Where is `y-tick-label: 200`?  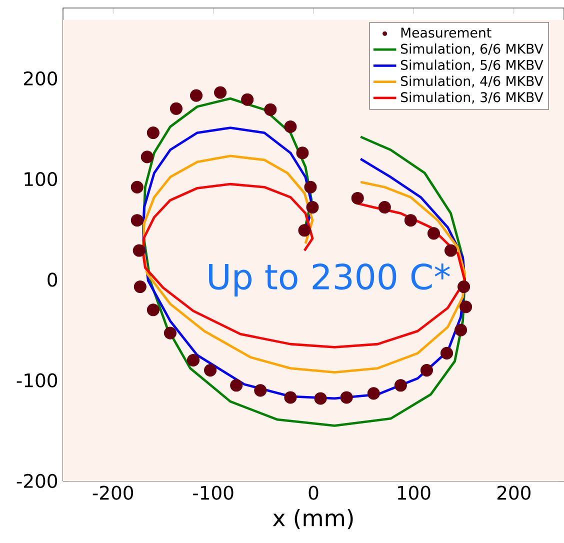
y-tick-label: 200 is located at coordinates (41, 78).